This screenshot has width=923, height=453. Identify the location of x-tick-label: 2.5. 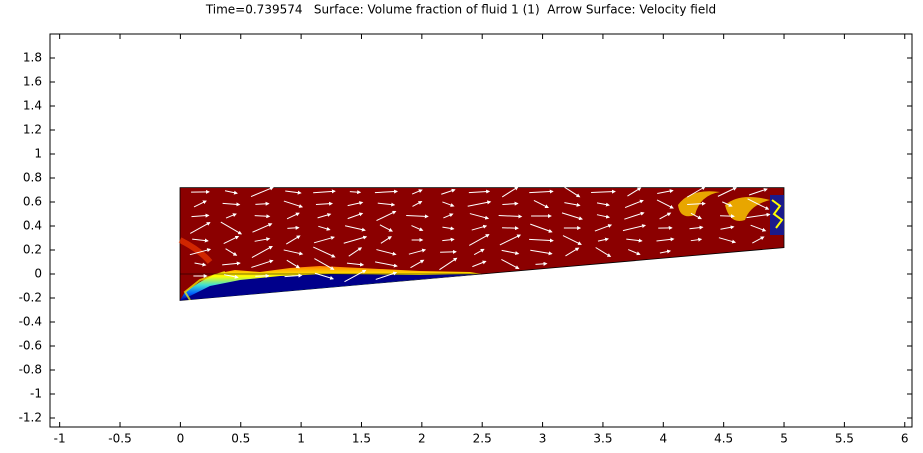
(482, 439).